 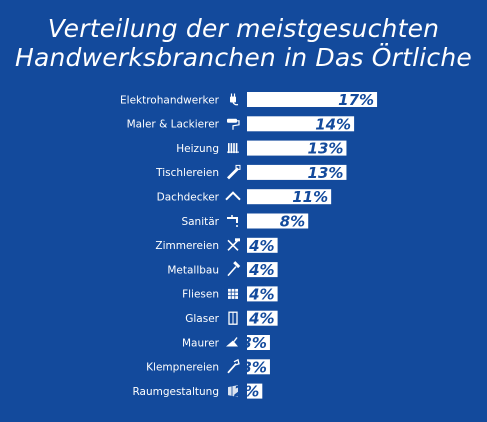 I want to click on tiles-icon, so click(x=233, y=293).